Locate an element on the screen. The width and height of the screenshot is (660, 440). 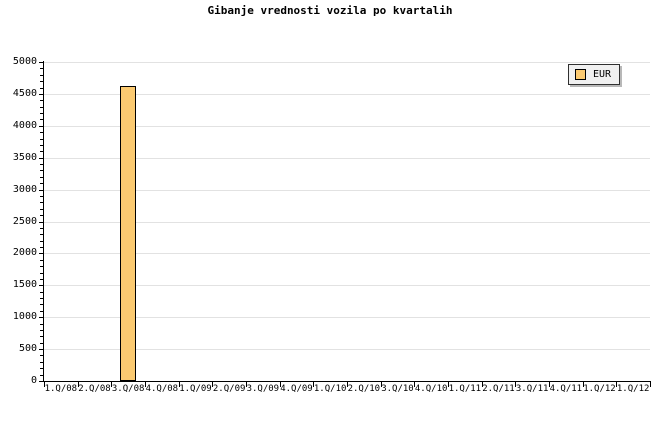
y-axis-line is located at coordinates (43, 221).